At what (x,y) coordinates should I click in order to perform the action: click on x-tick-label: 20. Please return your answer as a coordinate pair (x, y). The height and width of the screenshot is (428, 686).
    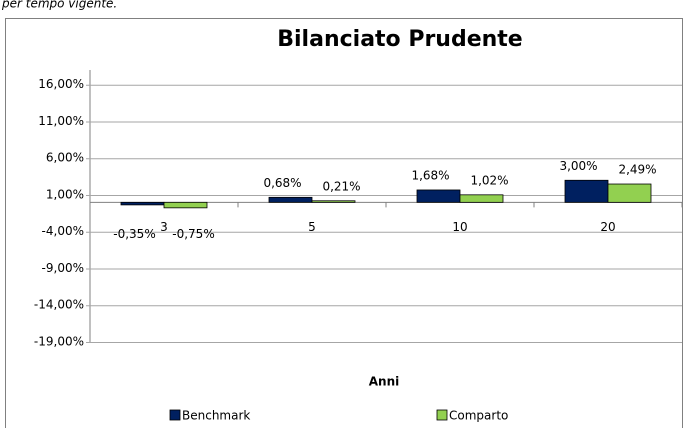
    Looking at the image, I should click on (607, 227).